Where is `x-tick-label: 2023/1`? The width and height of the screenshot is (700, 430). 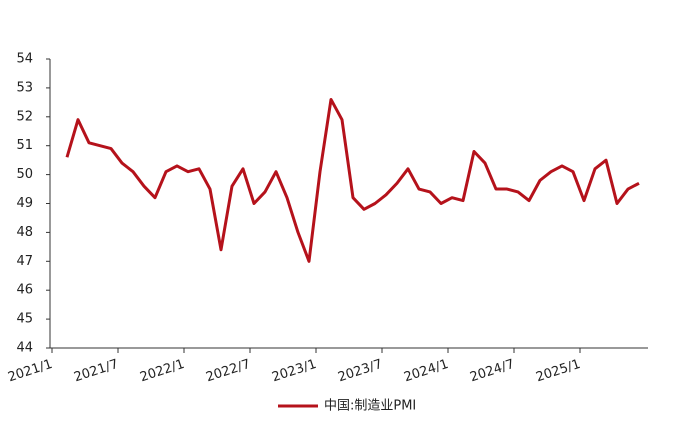 x-tick-label: 2023/1 is located at coordinates (294, 371).